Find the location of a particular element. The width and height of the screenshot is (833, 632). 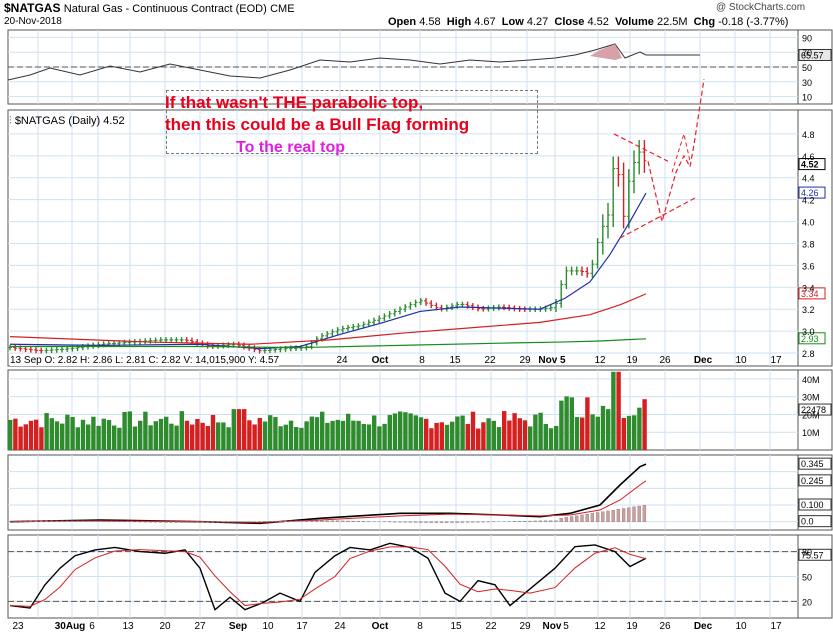

high-label: High is located at coordinates (459, 22).